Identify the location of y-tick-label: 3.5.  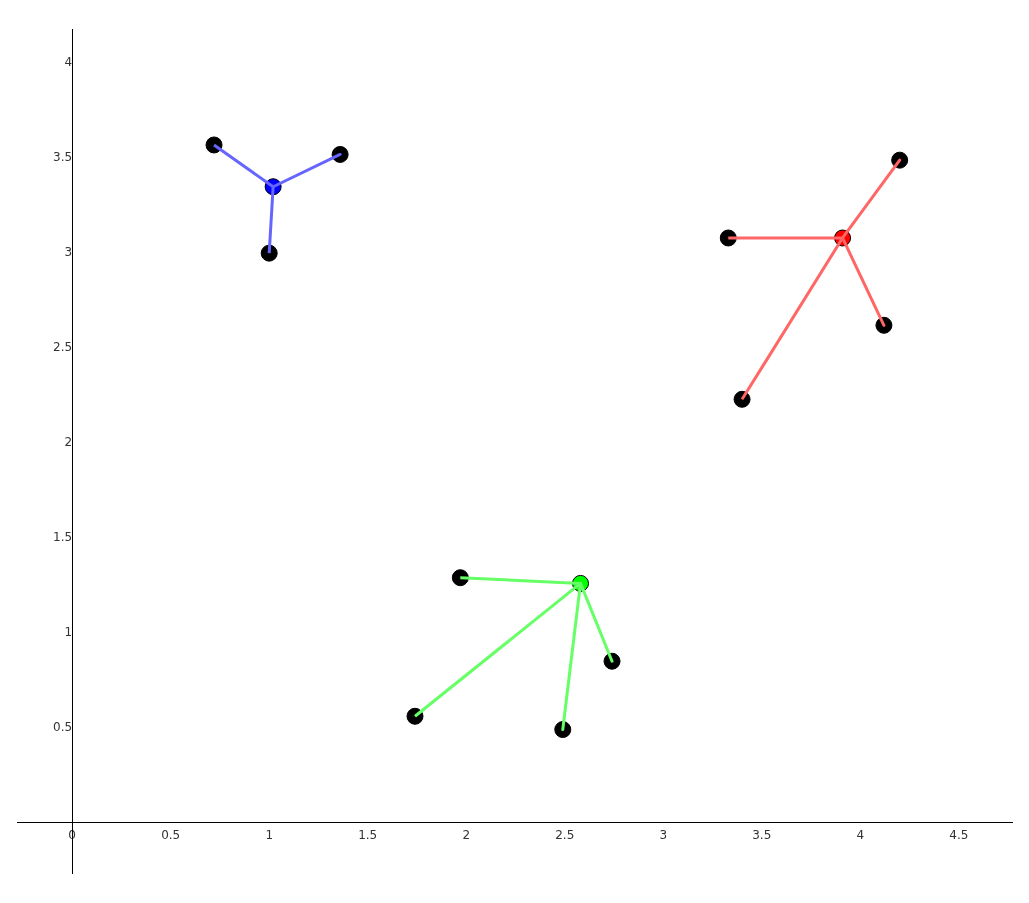
(63, 157).